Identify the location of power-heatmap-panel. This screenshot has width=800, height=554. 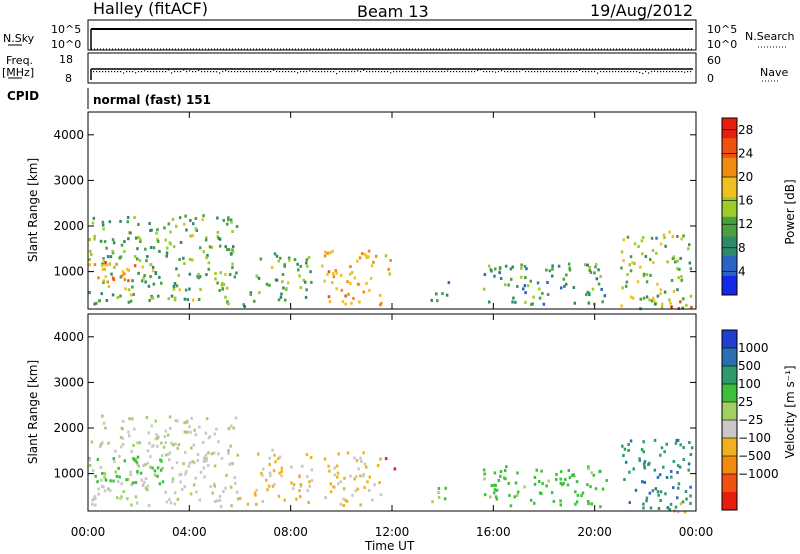
(390, 262).